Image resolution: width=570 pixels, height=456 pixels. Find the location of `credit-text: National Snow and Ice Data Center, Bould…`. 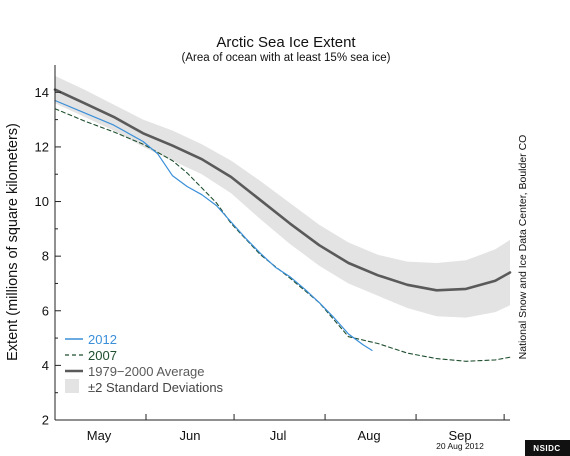

credit-text: National Snow and Ice Data Center, Bould… is located at coordinates (523, 247).